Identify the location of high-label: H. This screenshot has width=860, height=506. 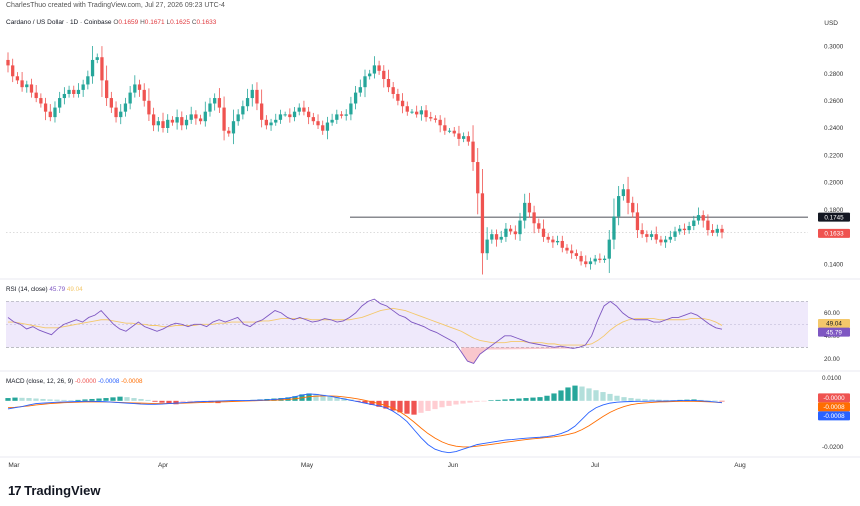
(142, 22).